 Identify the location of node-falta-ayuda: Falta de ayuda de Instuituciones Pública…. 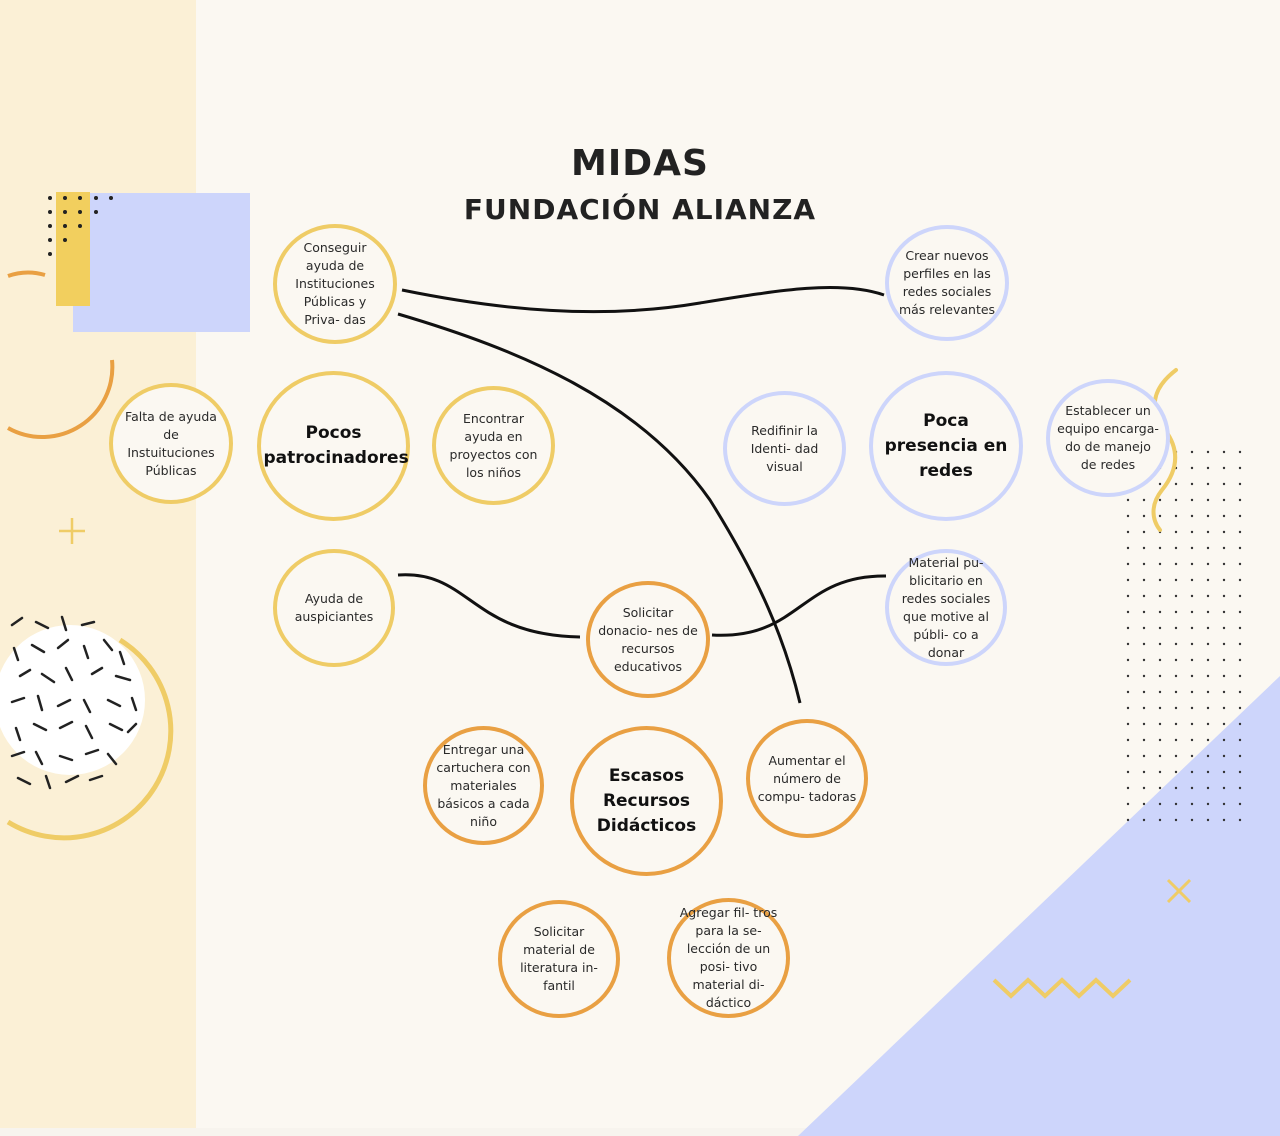
(171, 443).